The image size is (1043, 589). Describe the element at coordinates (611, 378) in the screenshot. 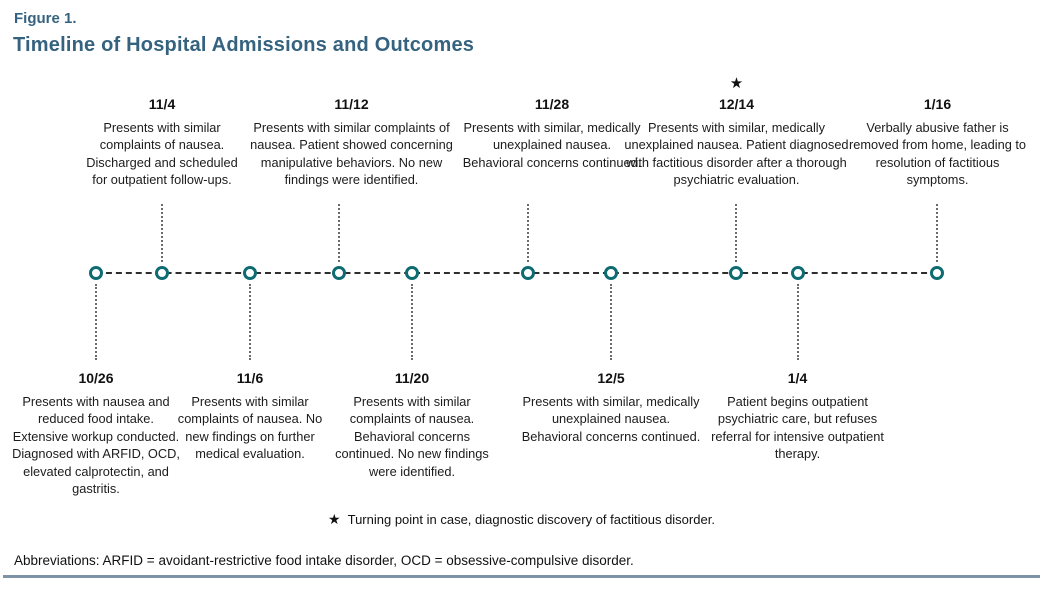

I see `event-date: 12/5` at that location.